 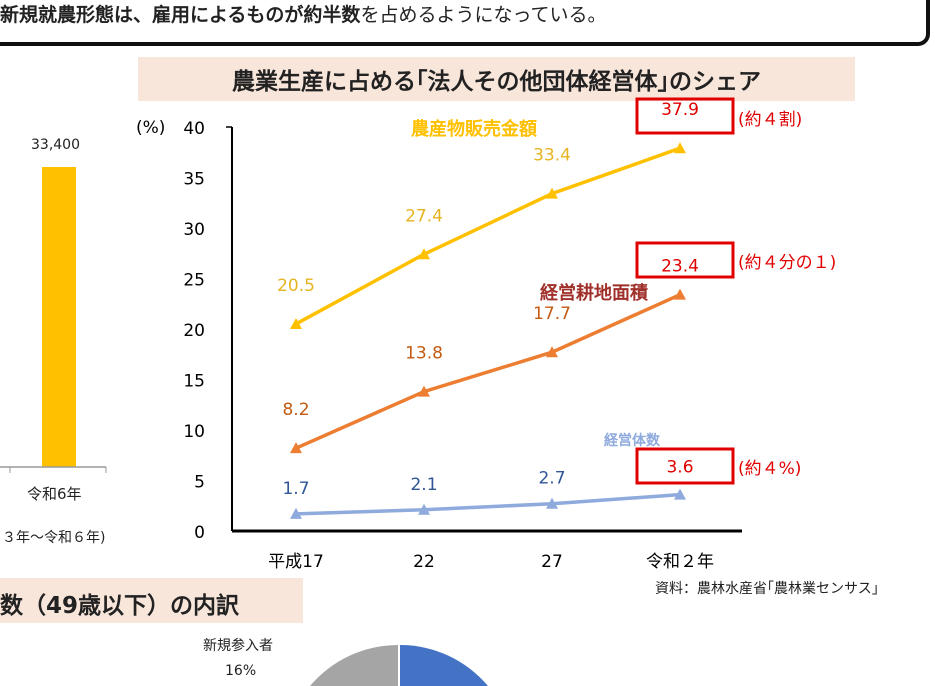 I want to click on y-tick-label: 25, so click(x=194, y=281).